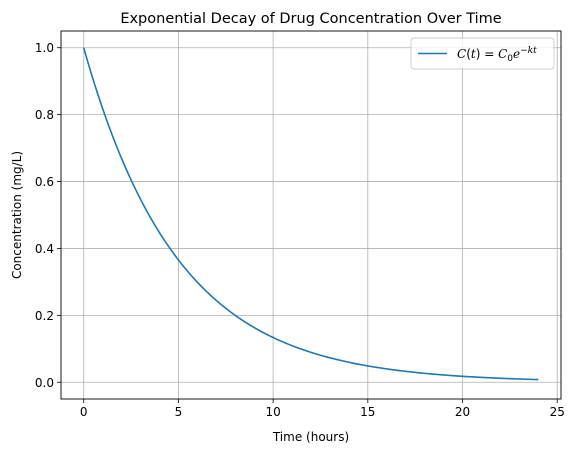 The width and height of the screenshot is (572, 453). What do you see at coordinates (322, 409) in the screenshot?
I see `x-ticks: 0 5 10 15 20 25` at bounding box center [322, 409].